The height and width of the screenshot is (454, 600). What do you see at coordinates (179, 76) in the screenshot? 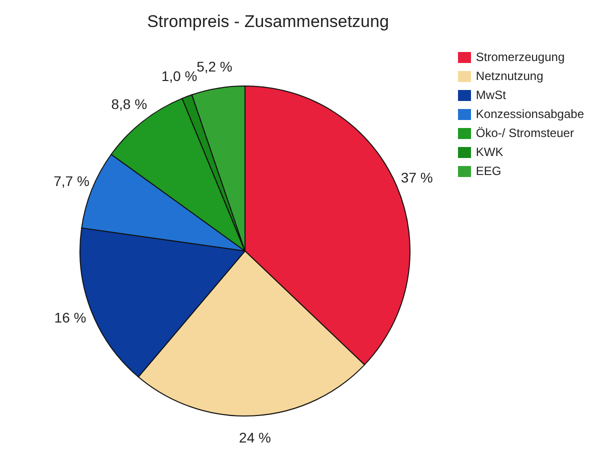
I see `data-label: 1,0 %` at bounding box center [179, 76].